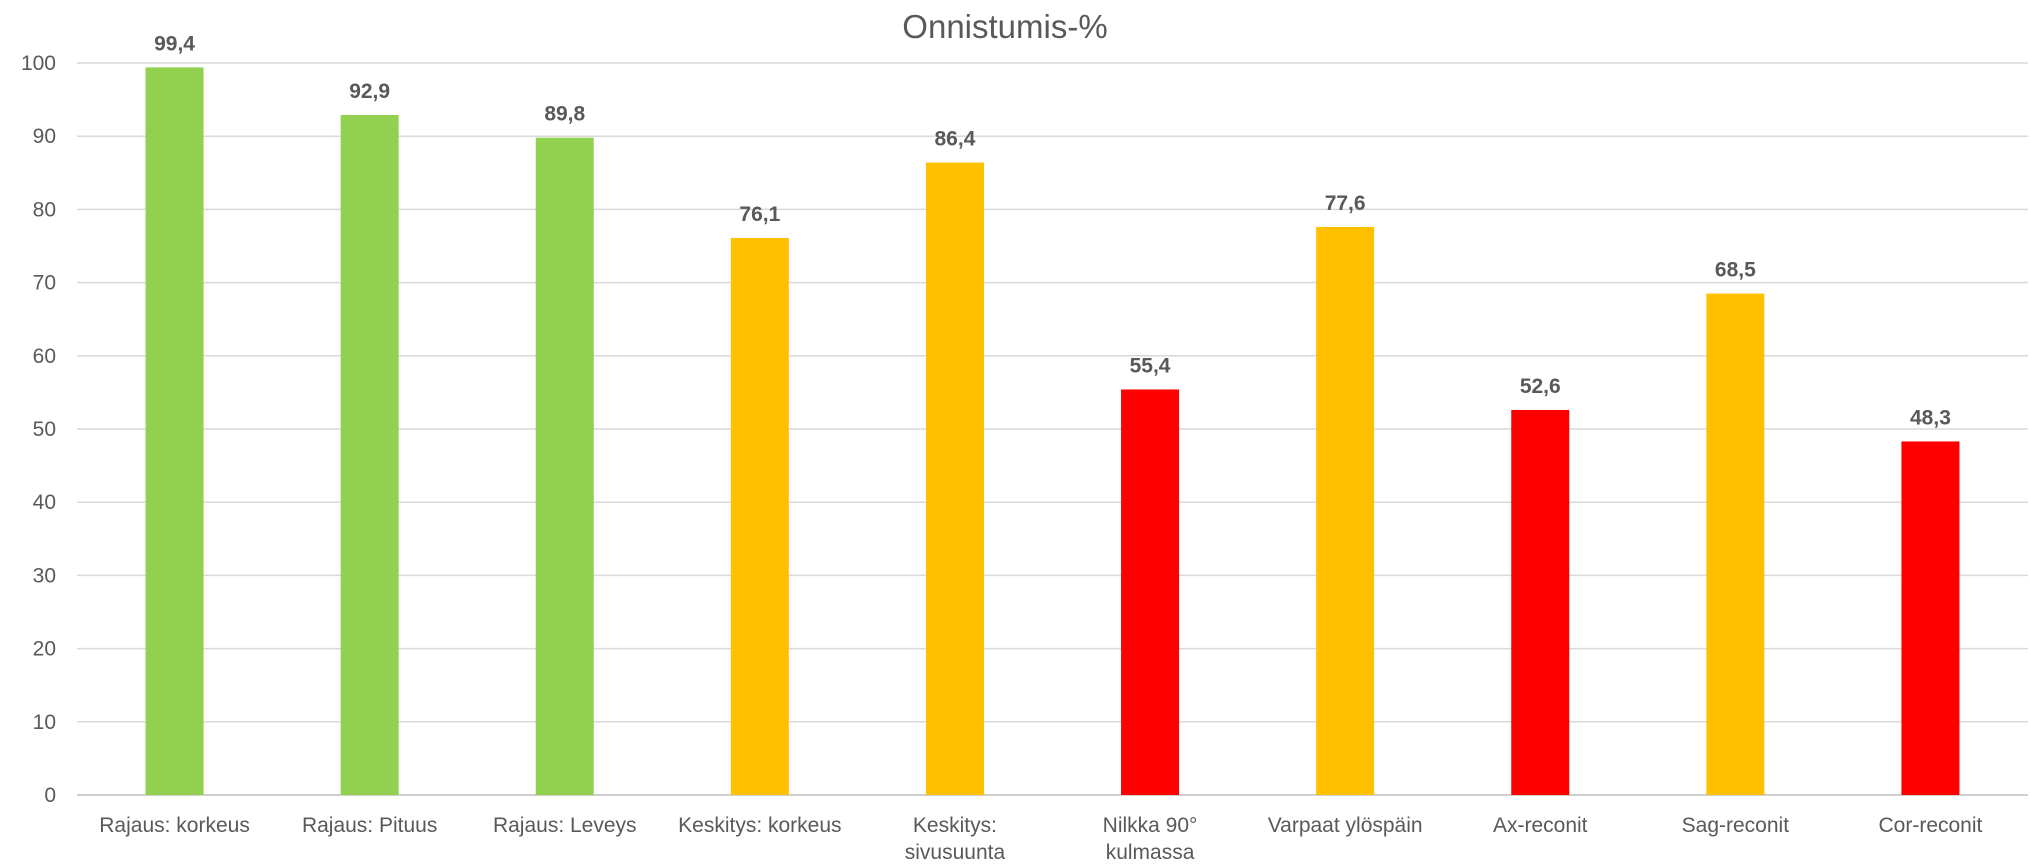  Describe the element at coordinates (369, 91) in the screenshot. I see `data-label: 92,9` at that location.